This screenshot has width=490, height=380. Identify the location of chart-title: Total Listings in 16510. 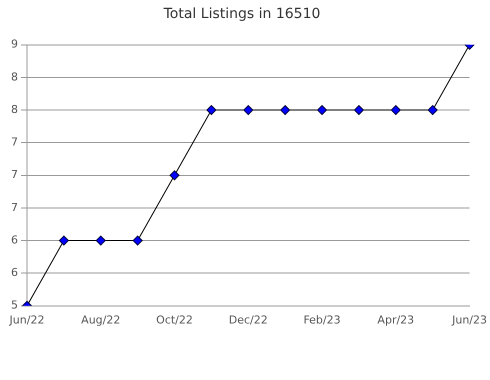
(241, 14).